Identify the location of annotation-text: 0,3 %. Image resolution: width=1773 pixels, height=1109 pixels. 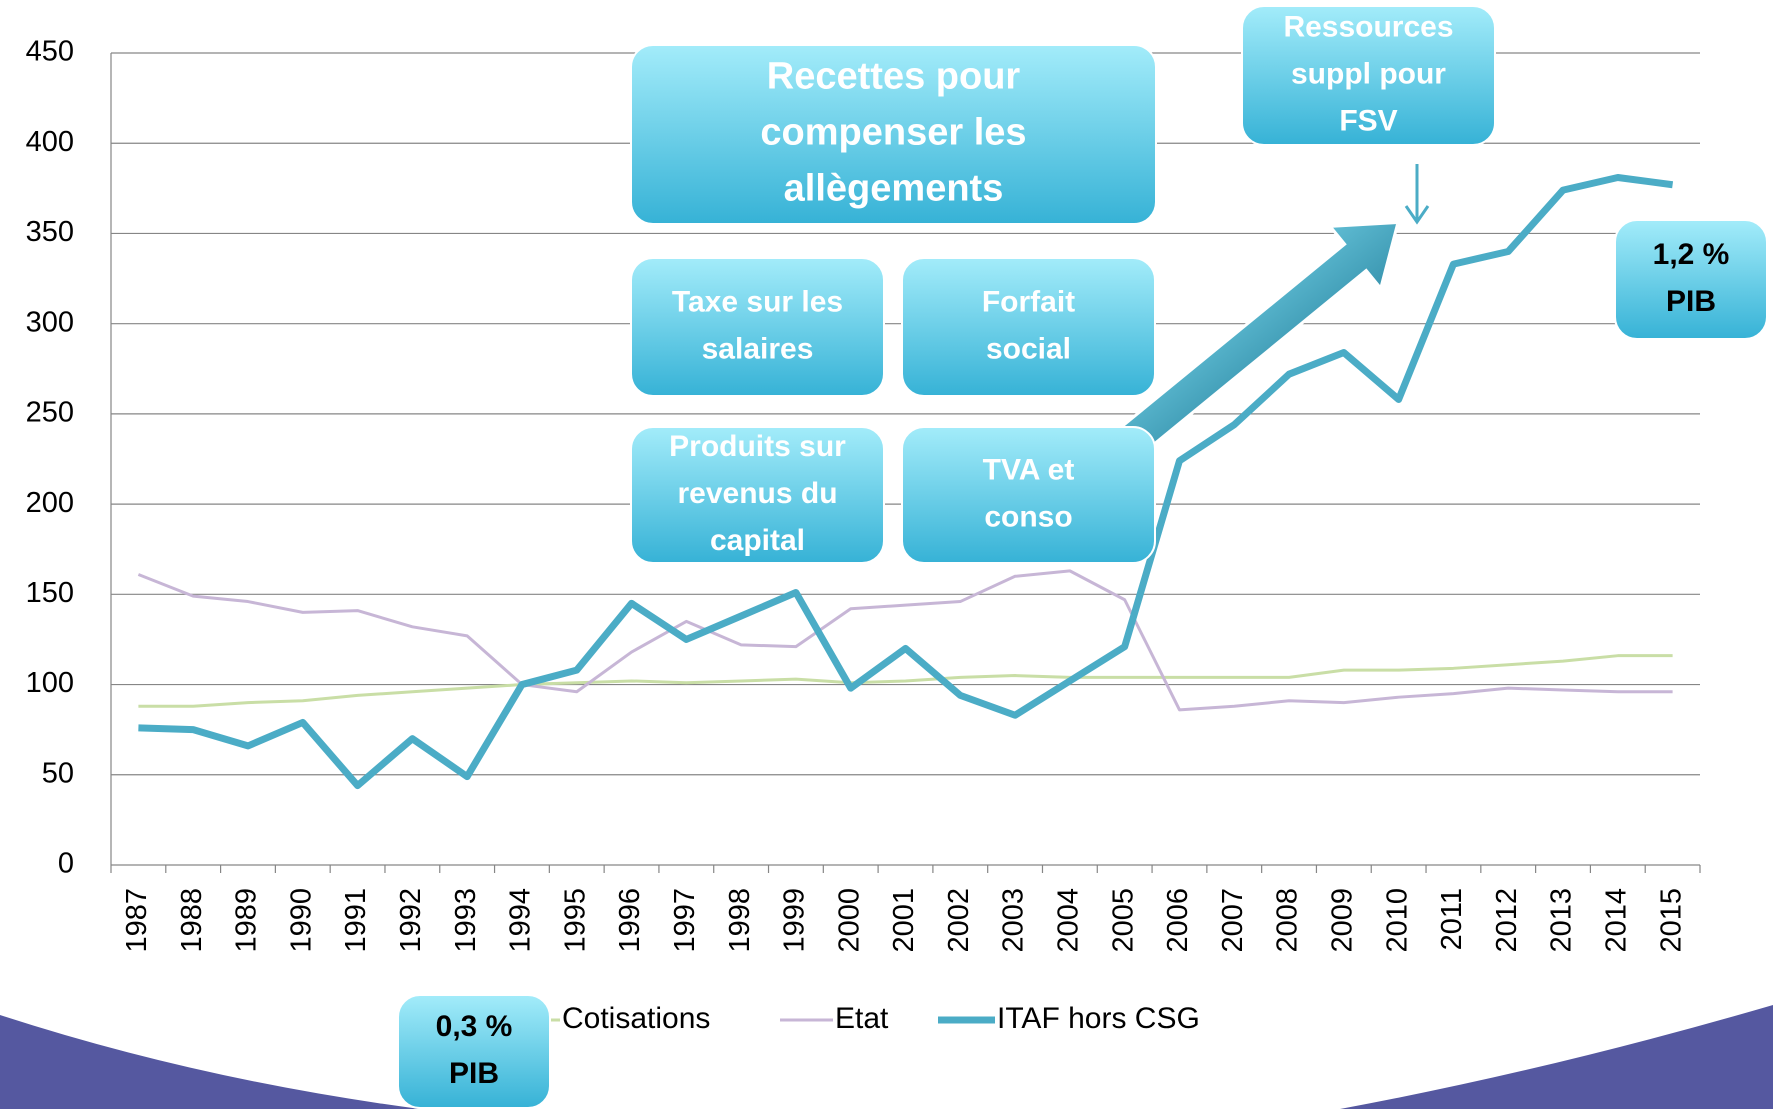
(474, 1026).